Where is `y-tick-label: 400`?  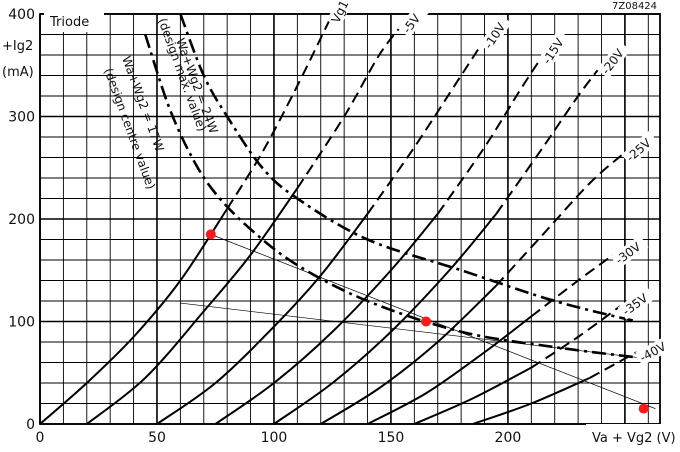
y-tick-label: 400 is located at coordinates (21, 15).